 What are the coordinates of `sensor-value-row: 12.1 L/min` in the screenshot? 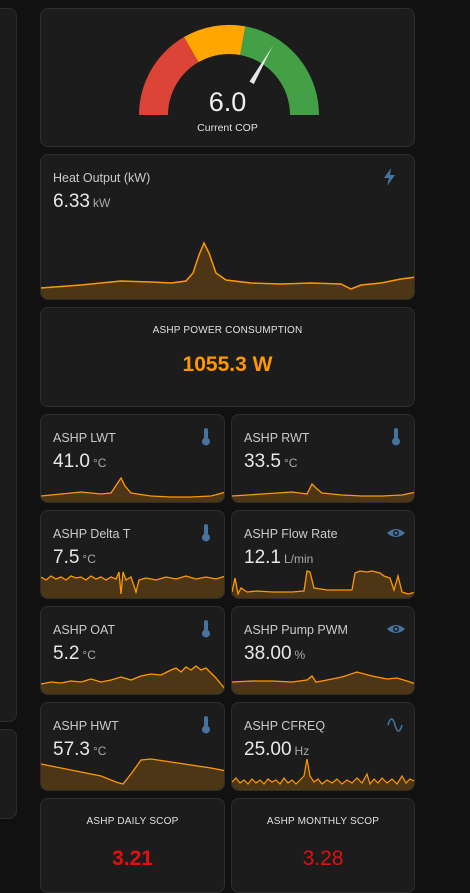 It's located at (278, 558).